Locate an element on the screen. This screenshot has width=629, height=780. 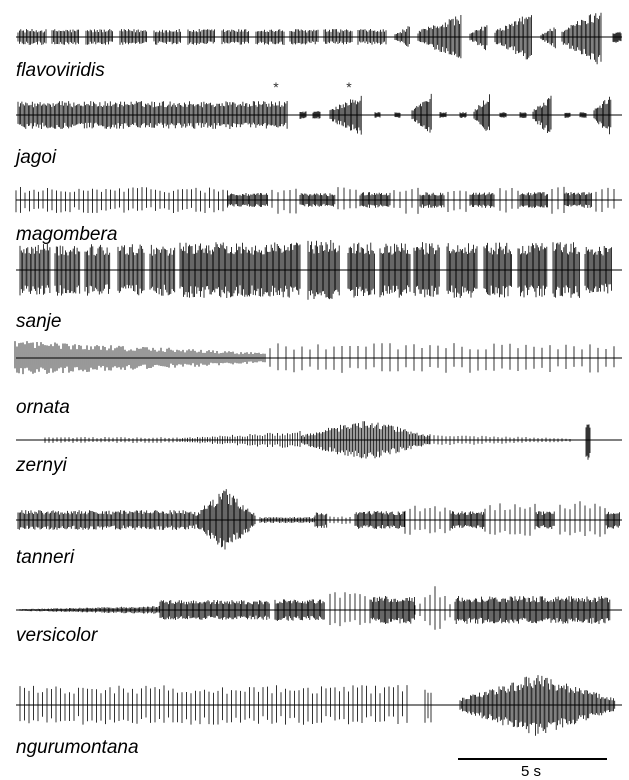
species-label: sanje is located at coordinates (38, 321).